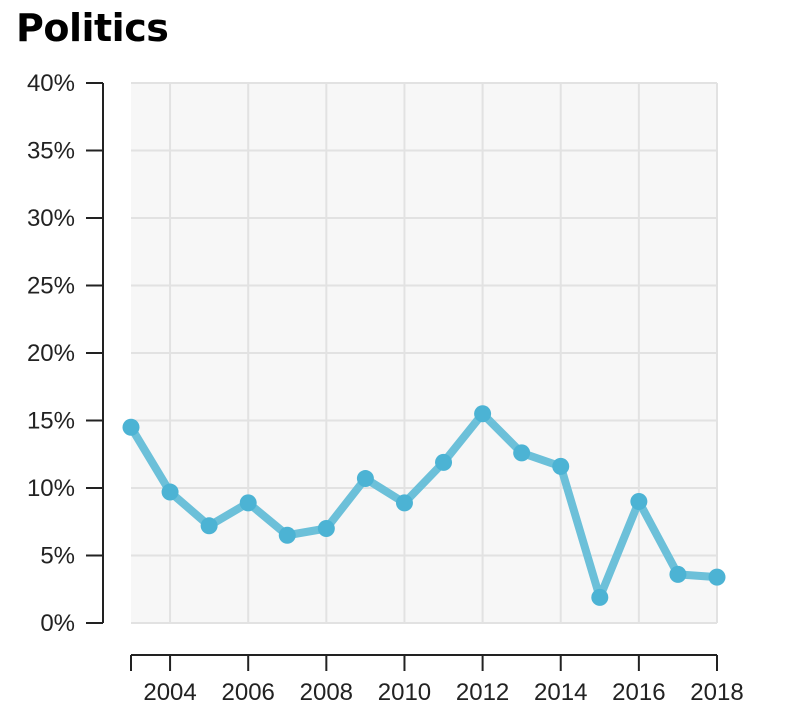 This screenshot has height=722, width=786. I want to click on y-tick-label: 40%, so click(51, 83).